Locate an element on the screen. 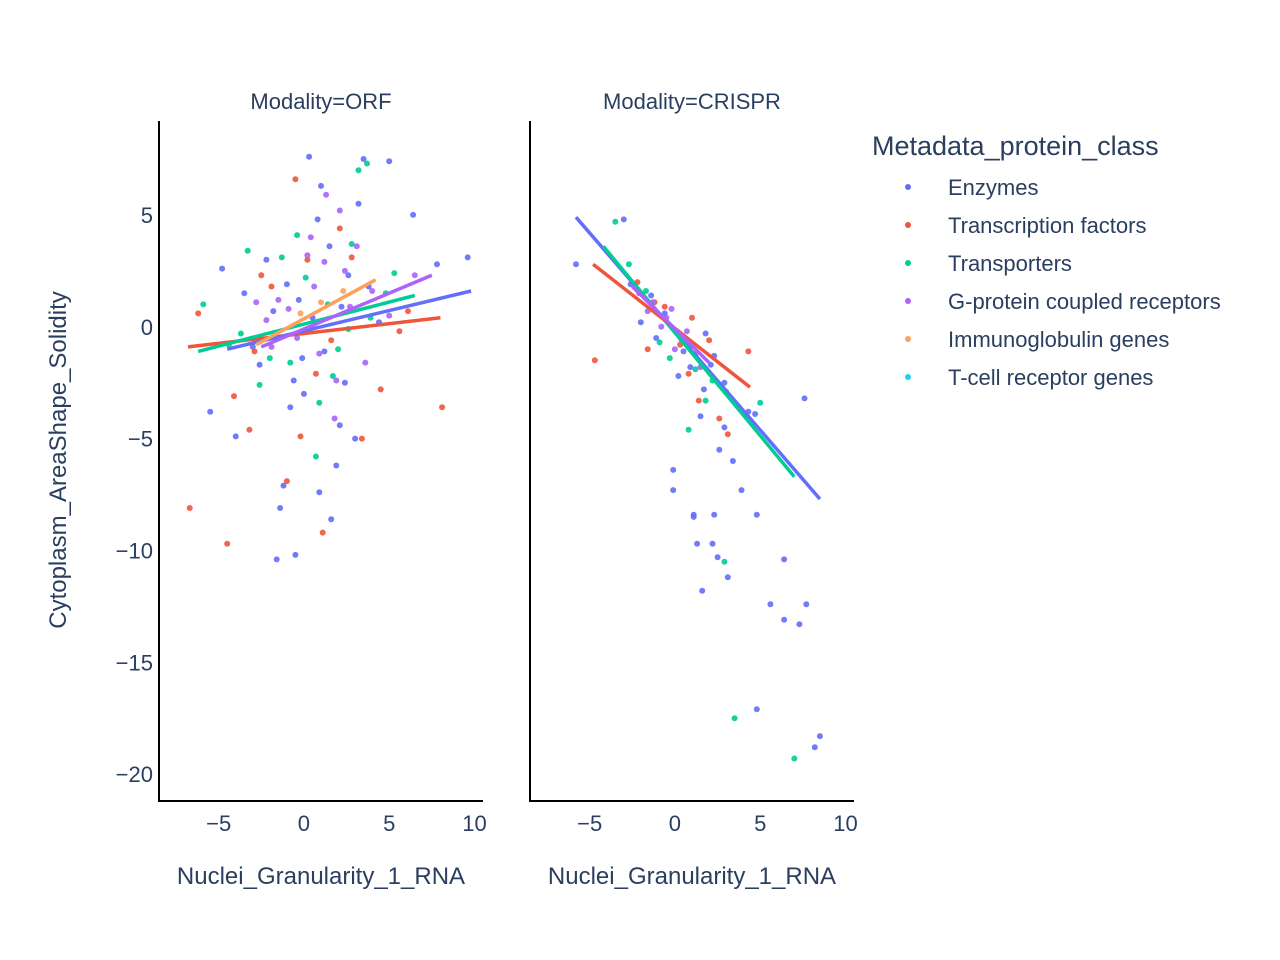  legend-label: Enzymes is located at coordinates (993, 187).